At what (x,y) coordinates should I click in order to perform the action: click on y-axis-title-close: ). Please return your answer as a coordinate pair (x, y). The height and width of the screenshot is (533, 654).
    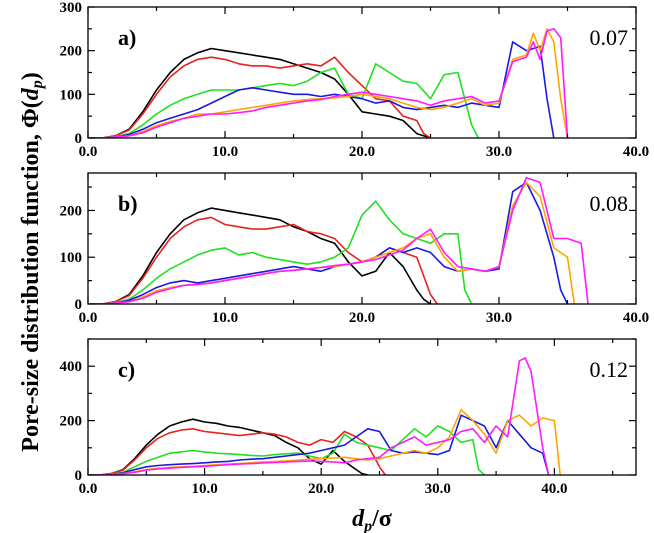
    Looking at the image, I should click on (31, 76).